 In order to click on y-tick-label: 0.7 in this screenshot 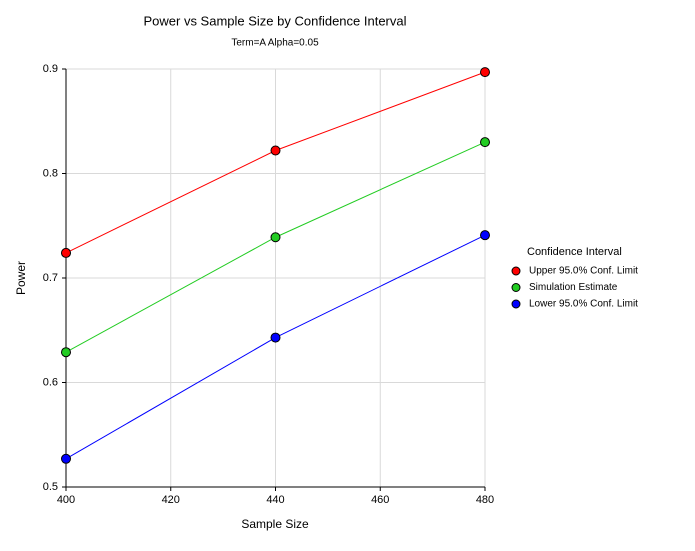, I will do `click(50, 278)`.